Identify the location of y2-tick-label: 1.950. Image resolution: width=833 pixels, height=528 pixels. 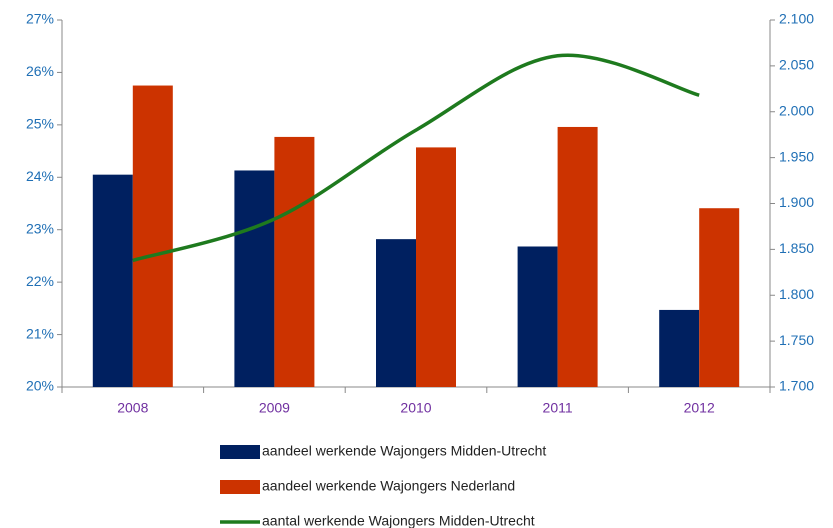
(796, 156).